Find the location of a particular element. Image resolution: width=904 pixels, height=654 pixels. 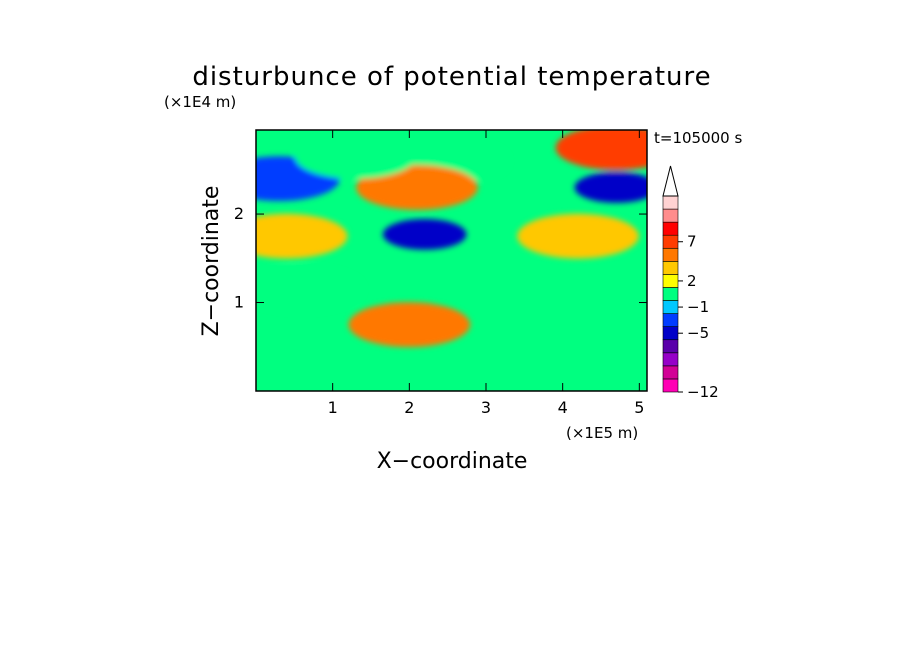

colorbar-tick-label: −1 is located at coordinates (698, 307).